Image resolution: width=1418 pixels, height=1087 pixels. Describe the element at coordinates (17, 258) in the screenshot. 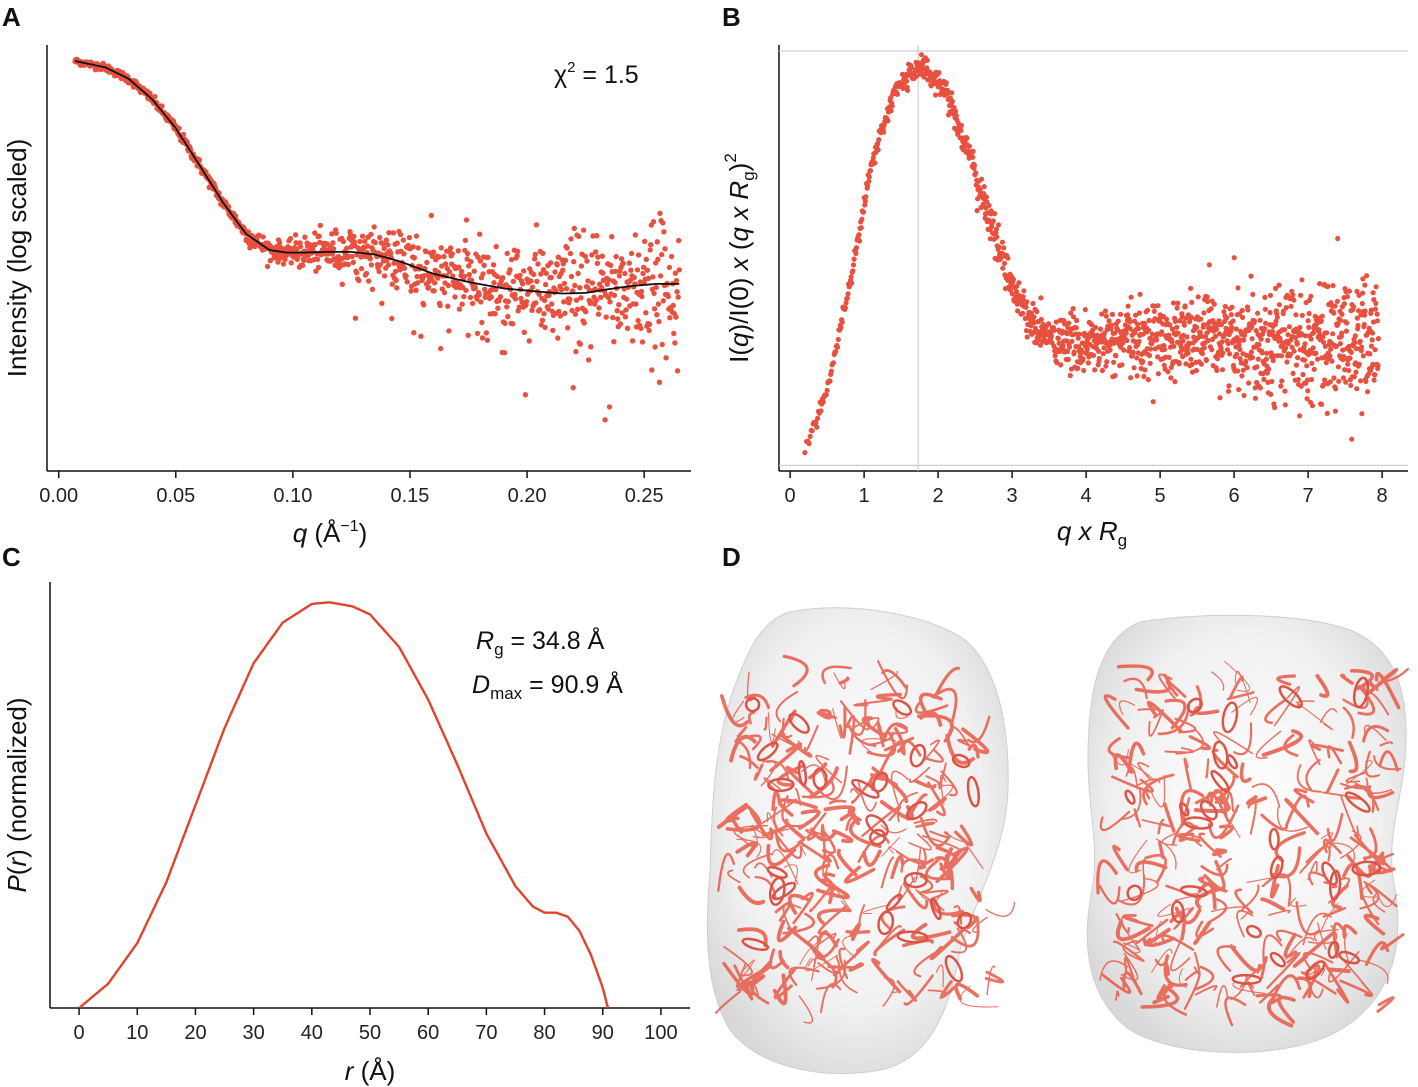

I see `panel-a-y-axis-label: Intensity (log scaled)` at that location.